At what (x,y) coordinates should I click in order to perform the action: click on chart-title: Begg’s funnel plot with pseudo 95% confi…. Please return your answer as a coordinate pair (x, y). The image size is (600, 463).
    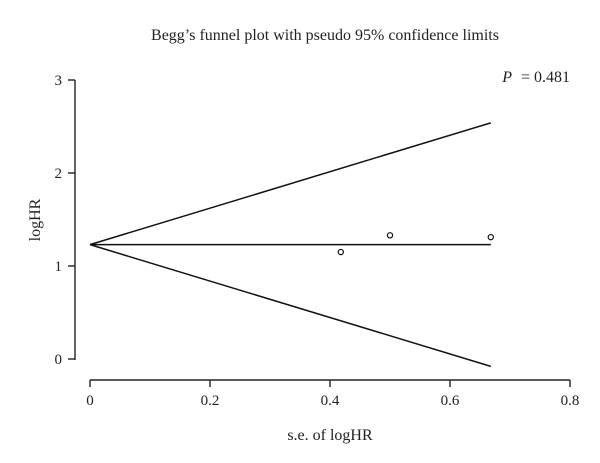
    Looking at the image, I should click on (325, 35).